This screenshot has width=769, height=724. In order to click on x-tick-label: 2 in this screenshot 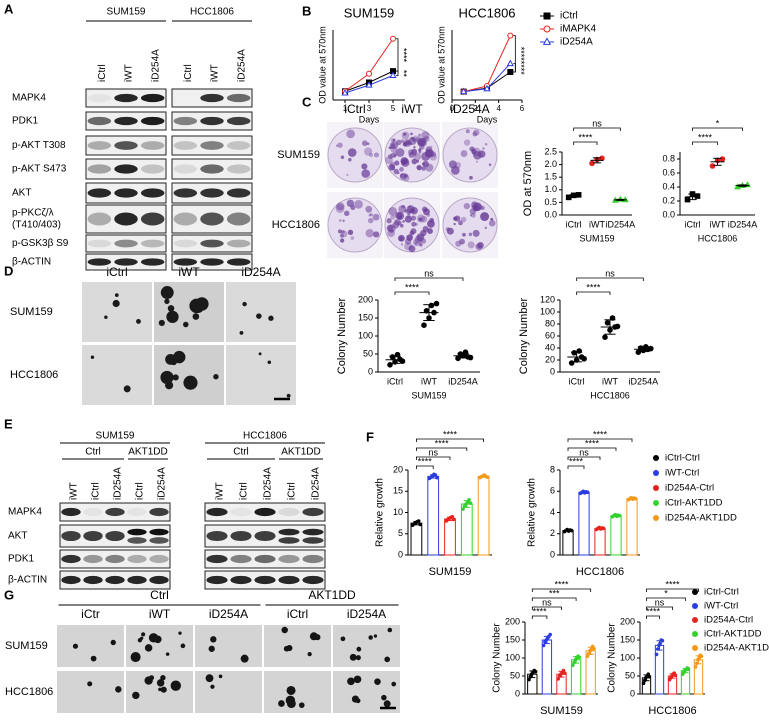, I will do `click(475, 108)`.